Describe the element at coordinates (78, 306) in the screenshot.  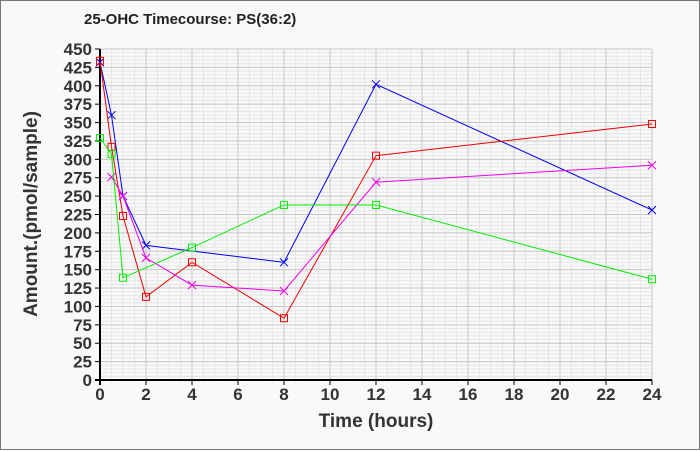
I see `y-tick-label: 100` at that location.